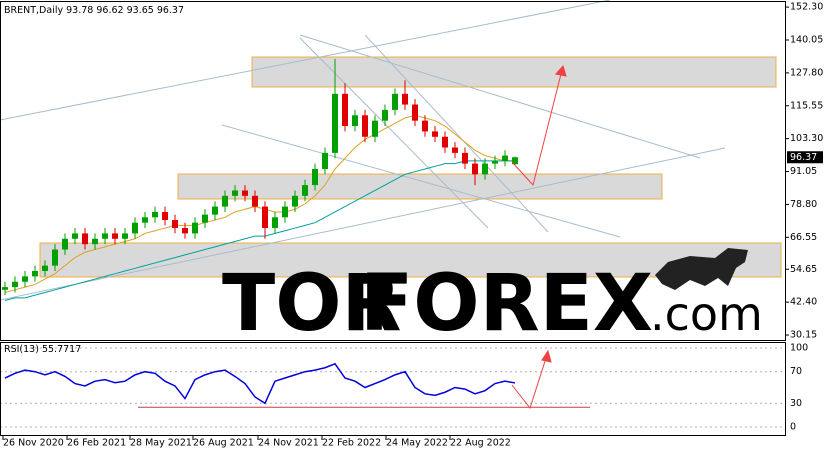 The image size is (828, 455). What do you see at coordinates (806, 138) in the screenshot?
I see `y-tick-label: 103.30` at bounding box center [806, 138].